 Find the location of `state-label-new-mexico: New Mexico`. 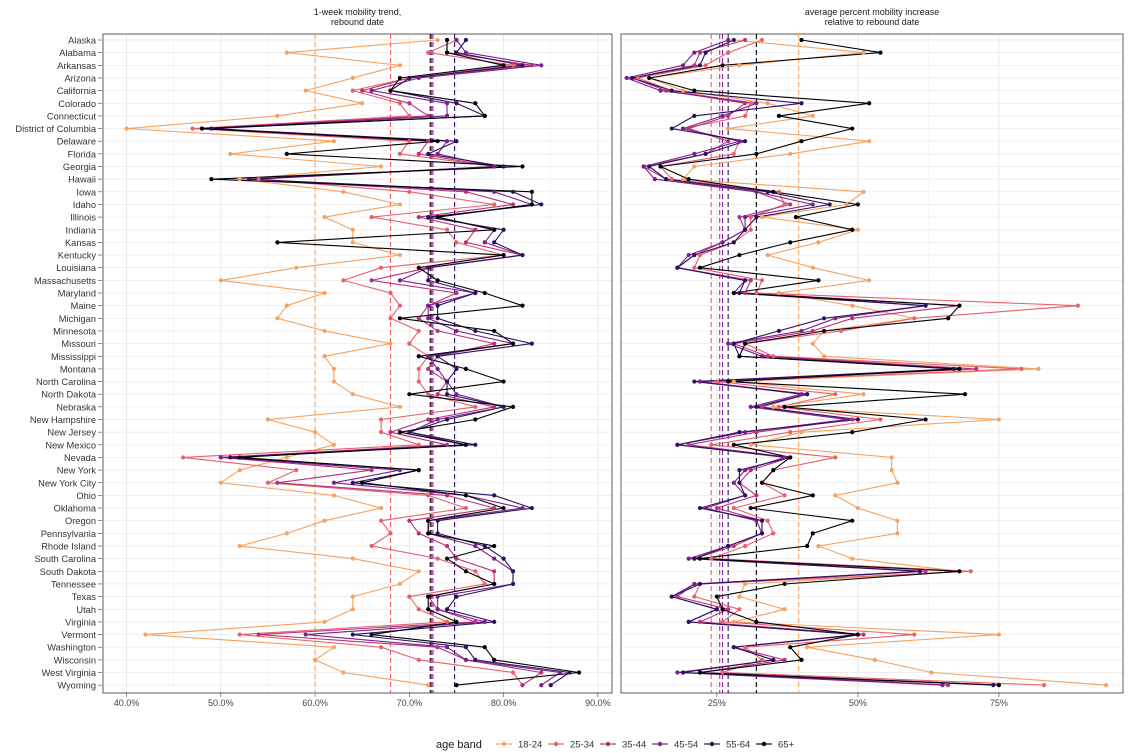

state-label-new-mexico: New Mexico is located at coordinates (70, 445).